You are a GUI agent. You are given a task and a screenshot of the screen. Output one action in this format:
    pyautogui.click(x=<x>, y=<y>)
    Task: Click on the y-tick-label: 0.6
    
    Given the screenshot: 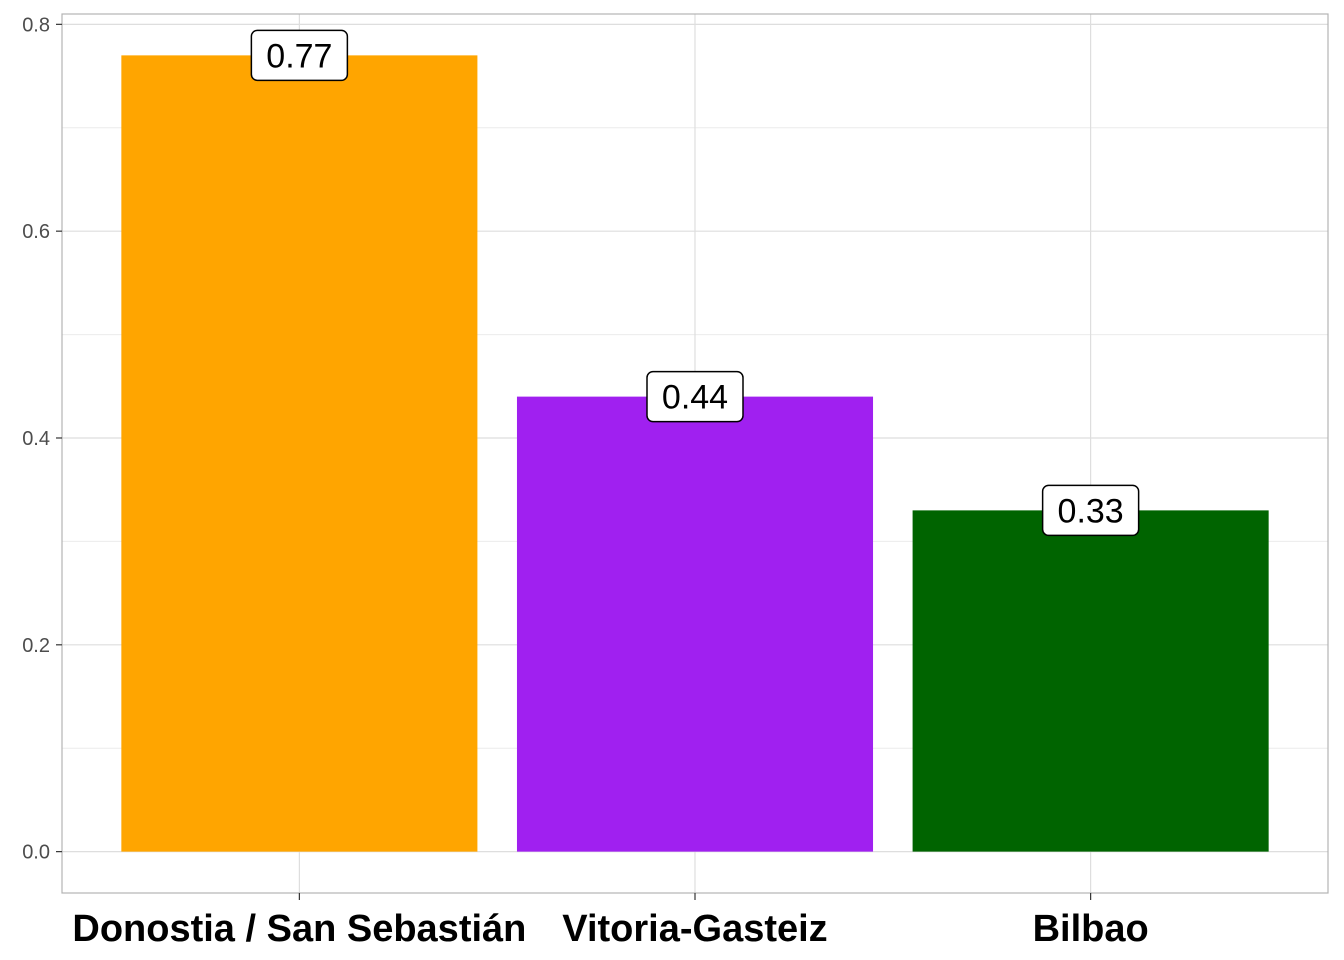 What is the action you would take?
    pyautogui.click(x=36, y=232)
    